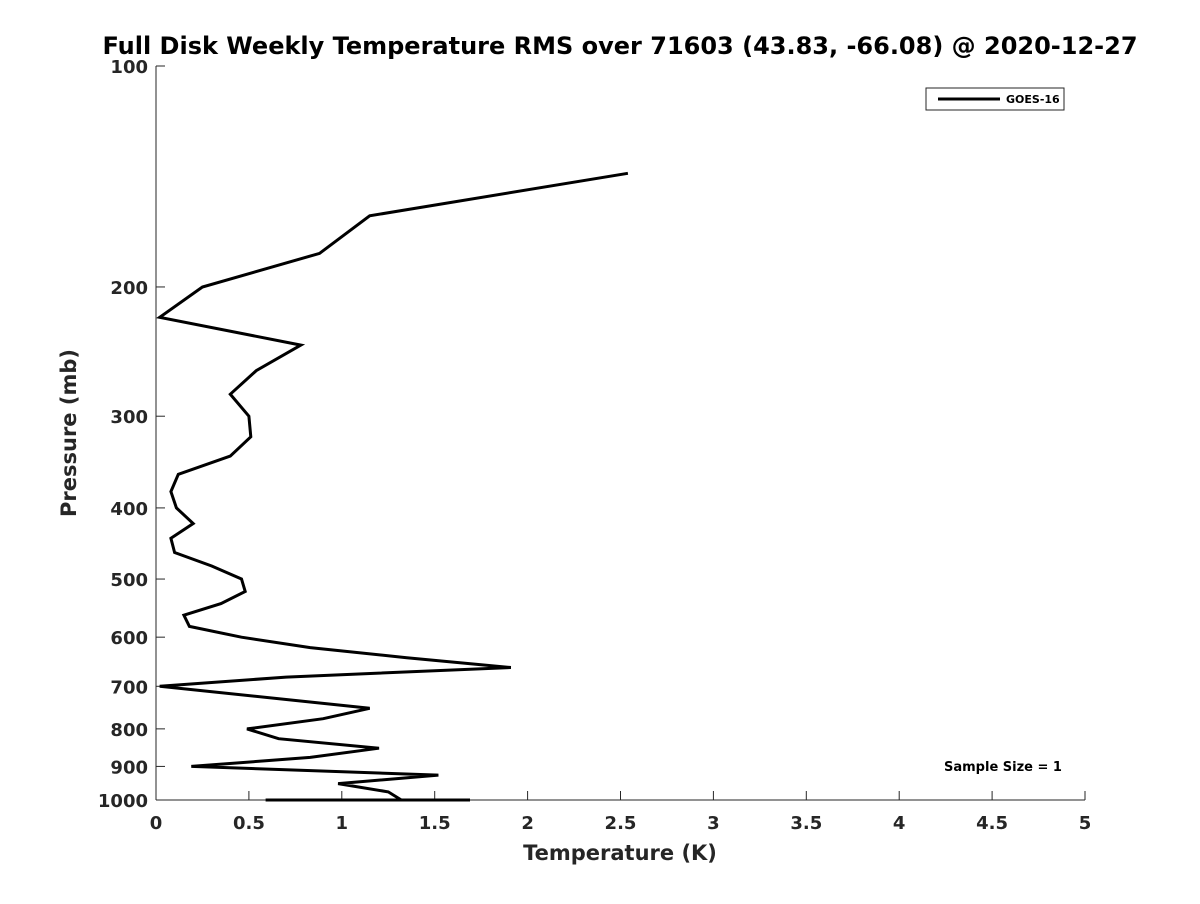 Image resolution: width=1200 pixels, height=904 pixels. What do you see at coordinates (1085, 823) in the screenshot?
I see `x-tick-label: 5` at bounding box center [1085, 823].